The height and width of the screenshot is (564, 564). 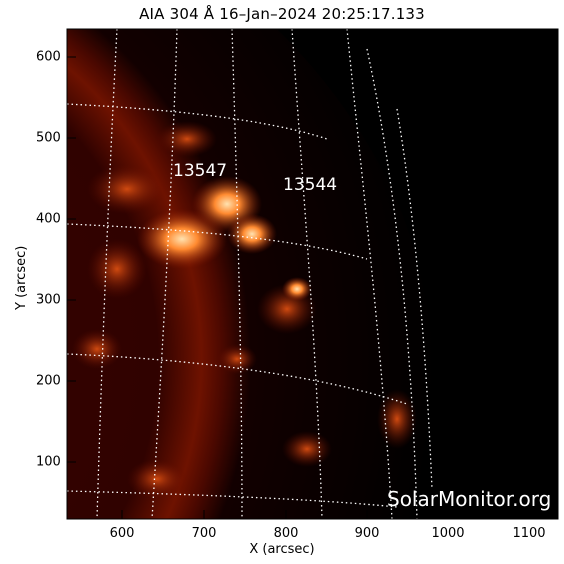 What do you see at coordinates (448, 533) in the screenshot?
I see `x-tick-label: 1000` at bounding box center [448, 533].